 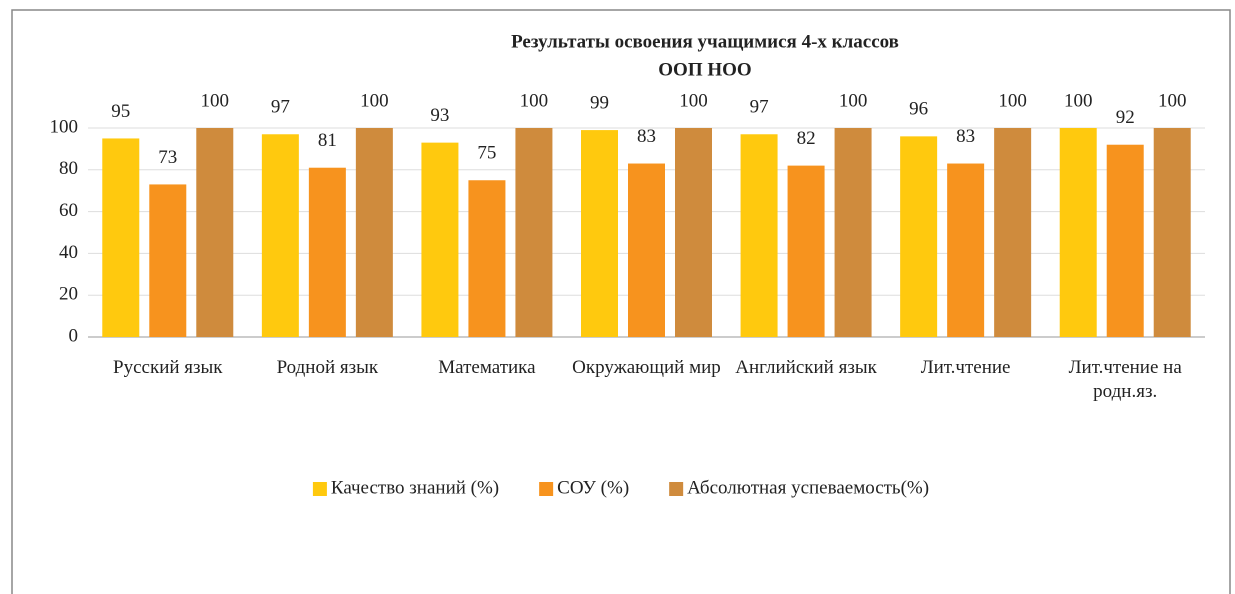 I want to click on data-label: 96, so click(x=918, y=109).